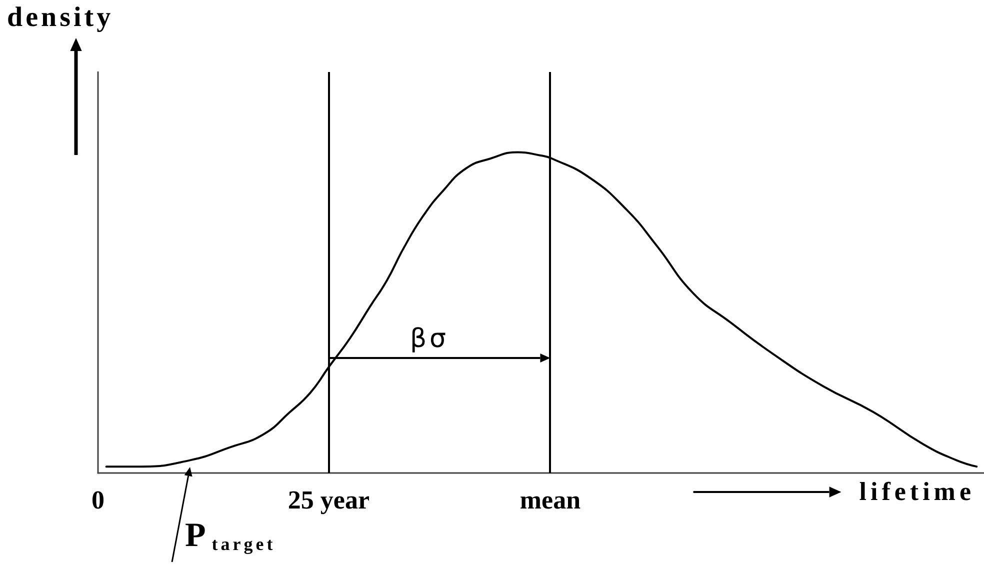  I want to click on x-axis-title: lifetime, so click(917, 491).